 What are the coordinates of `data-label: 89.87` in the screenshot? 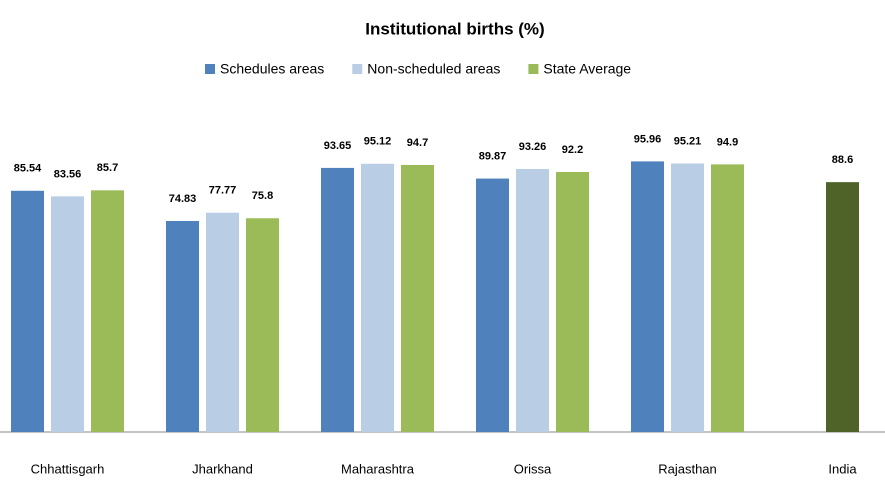 It's located at (493, 156).